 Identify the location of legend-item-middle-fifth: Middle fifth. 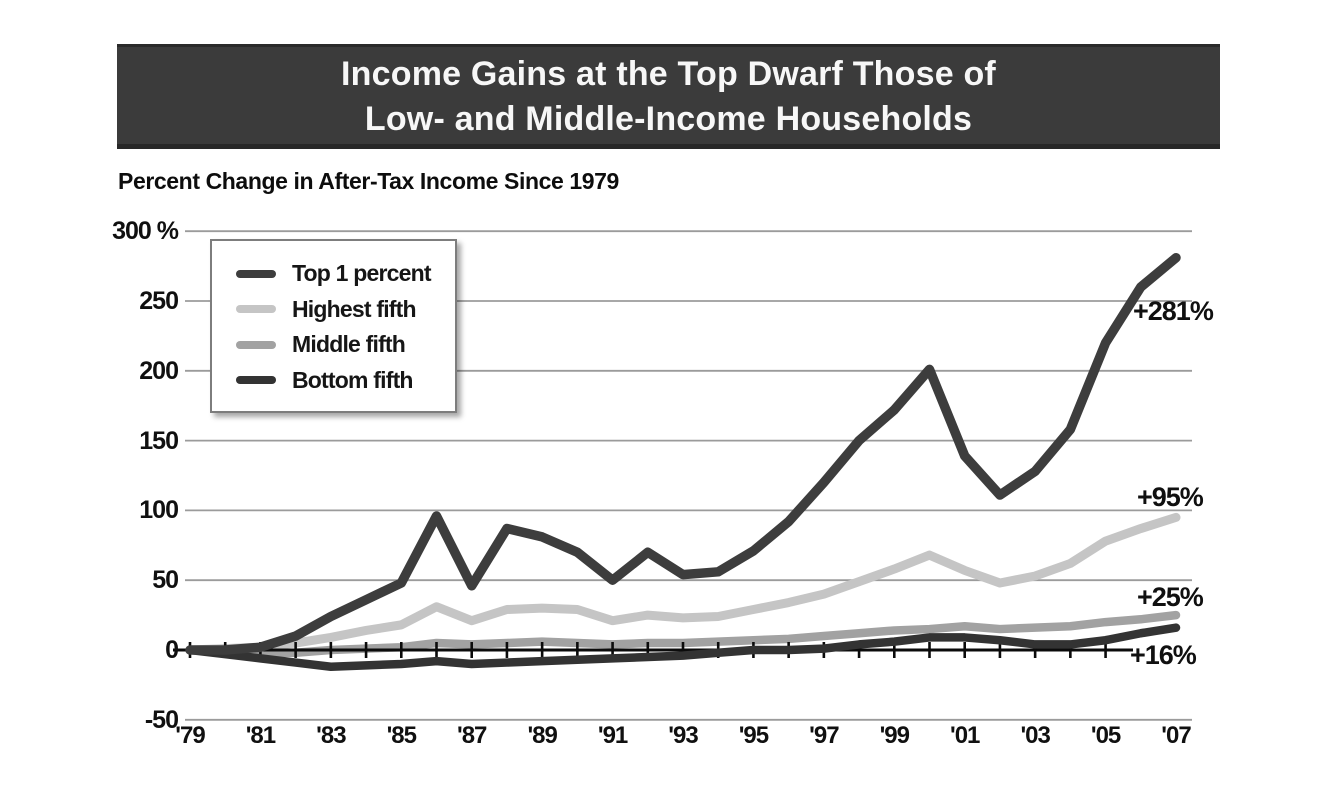
(341, 345).